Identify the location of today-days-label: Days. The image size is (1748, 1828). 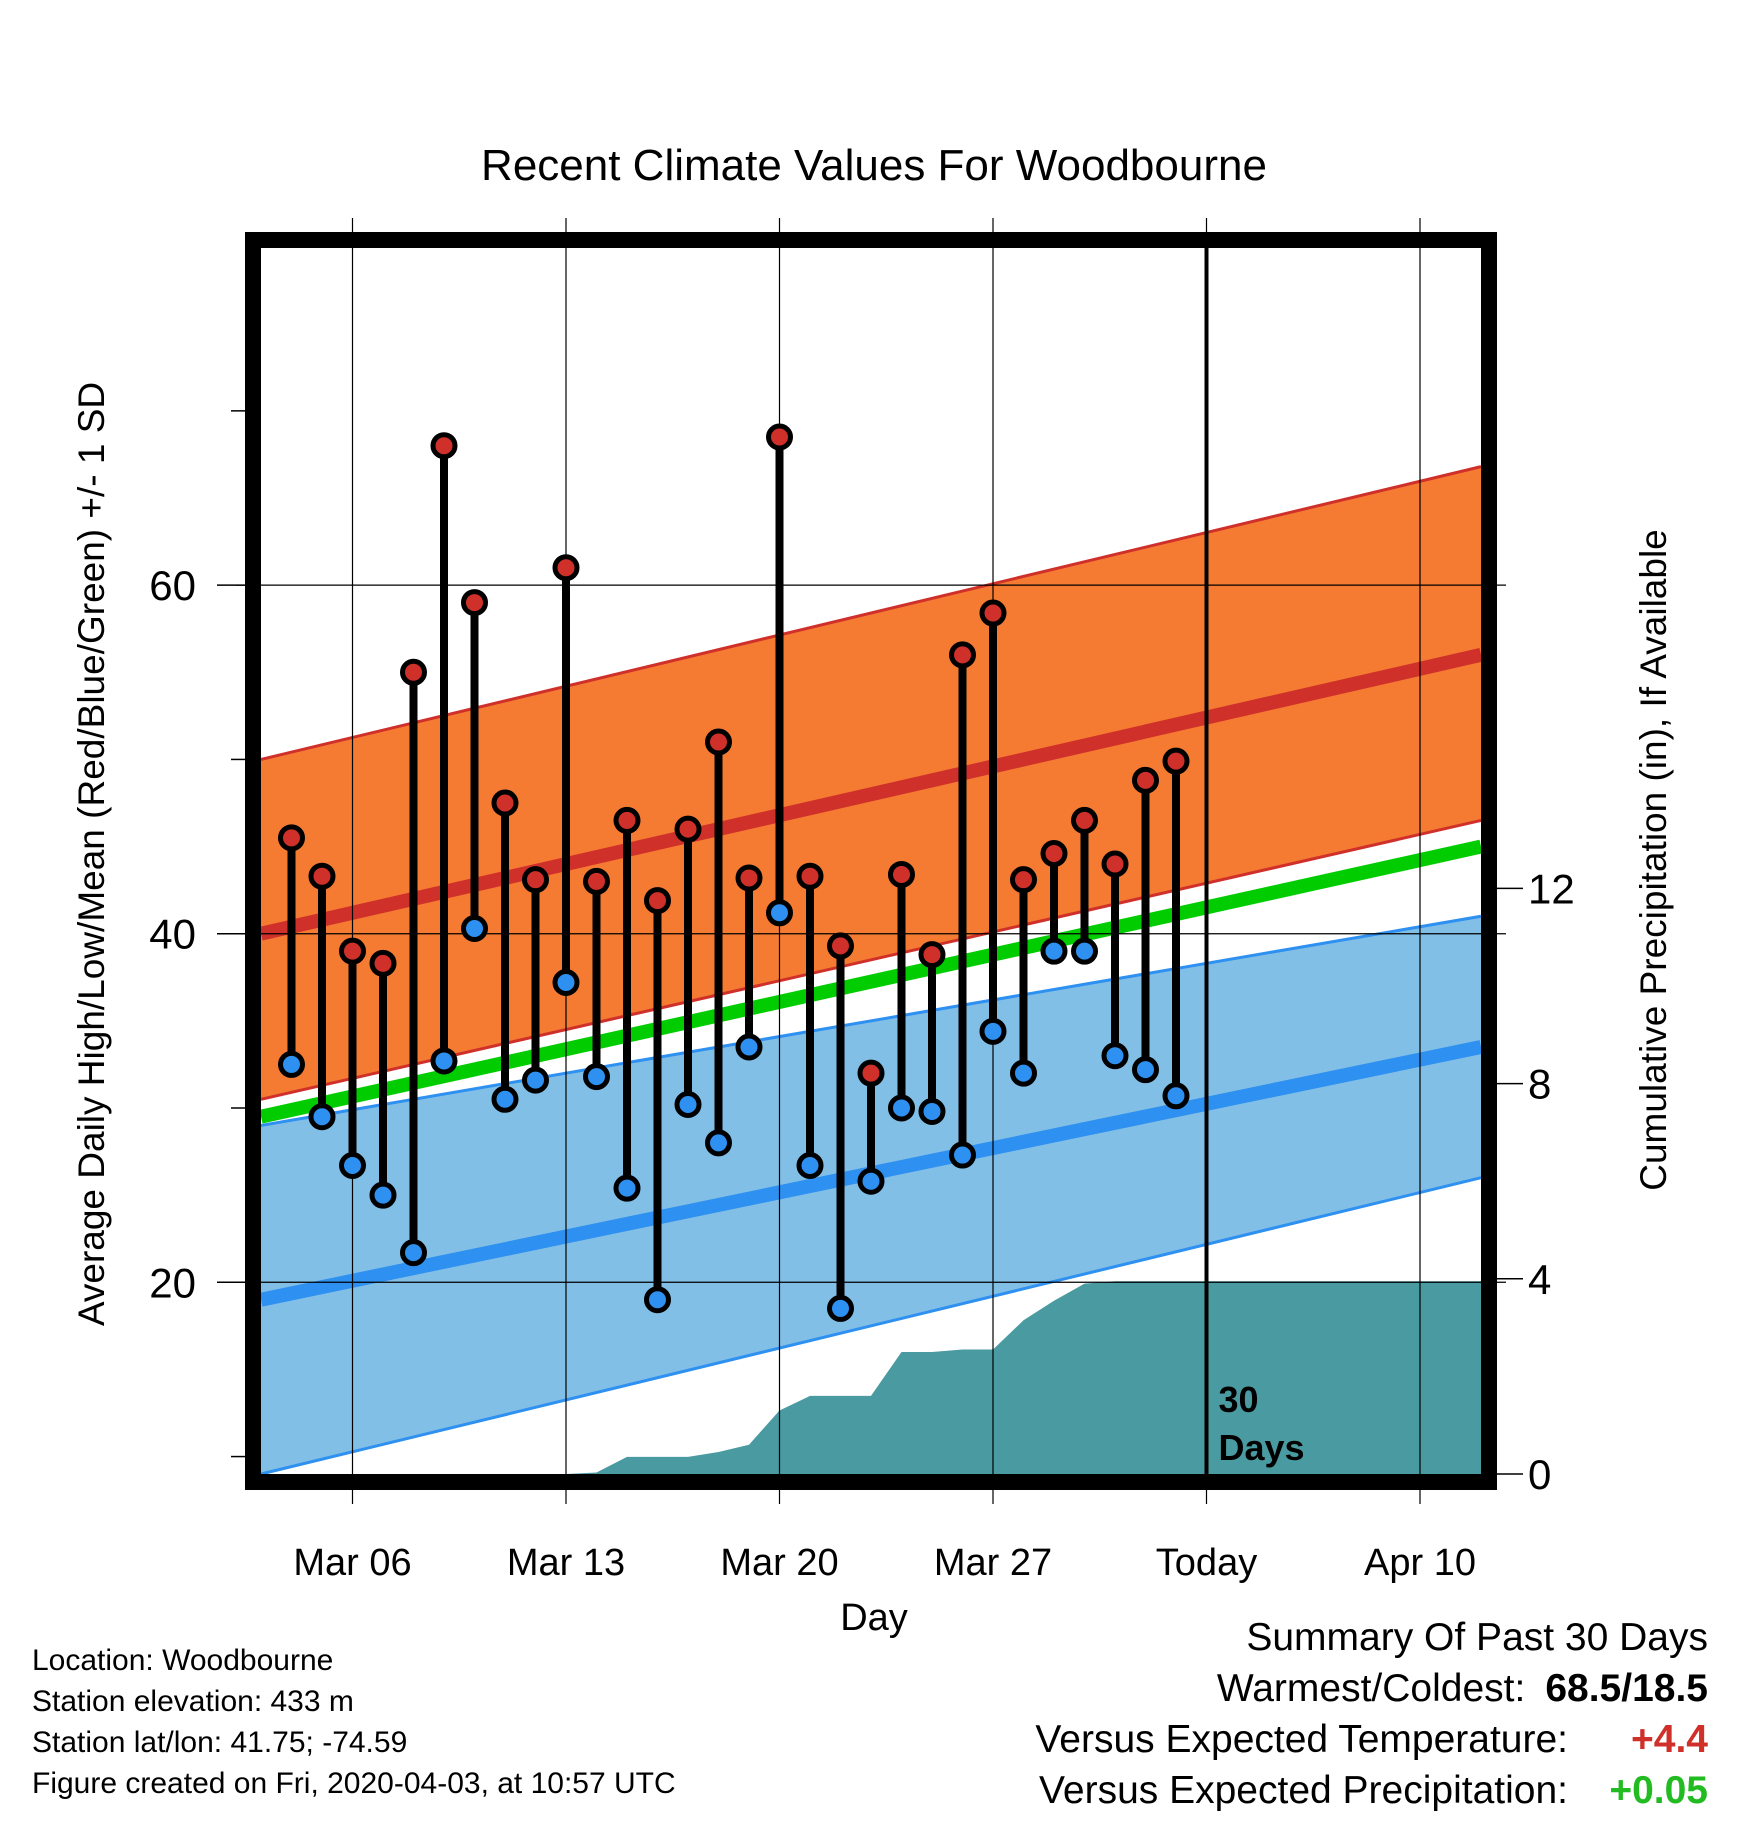
(1262, 1447).